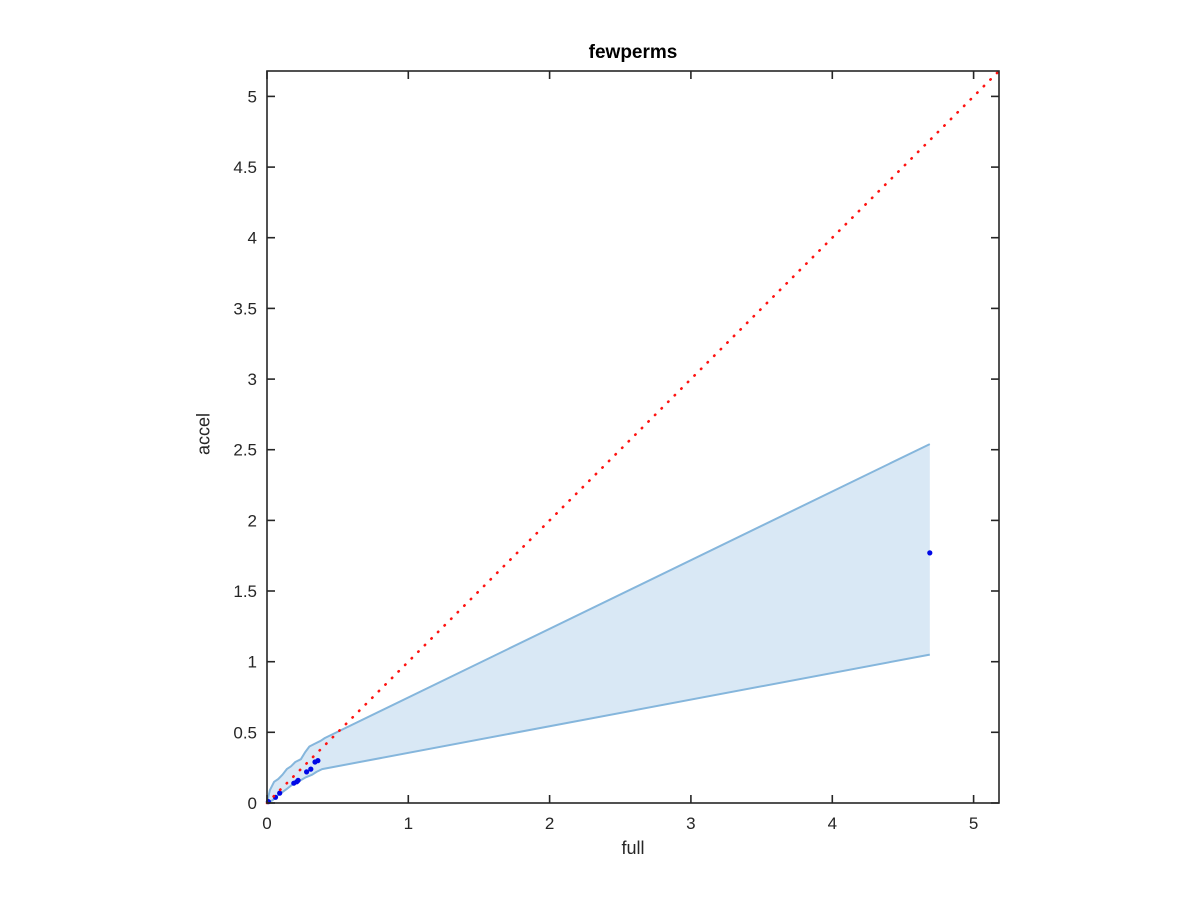 The width and height of the screenshot is (1200, 900). What do you see at coordinates (252, 662) in the screenshot?
I see `y-tick-label: 1` at bounding box center [252, 662].